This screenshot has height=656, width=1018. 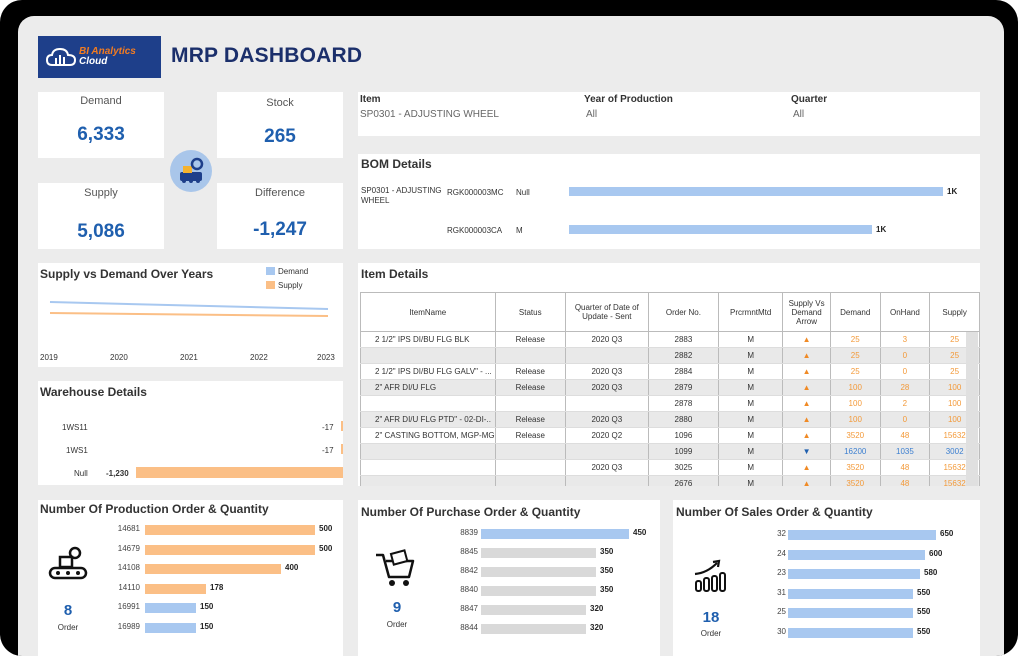 I want to click on bar-category-label: 23, so click(x=781, y=572).